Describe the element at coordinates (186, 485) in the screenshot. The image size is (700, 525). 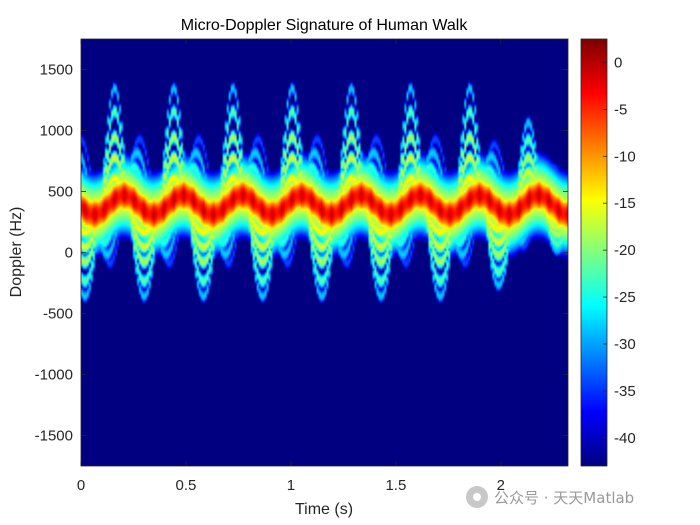
I see `x-tick-label: 0.5` at that location.